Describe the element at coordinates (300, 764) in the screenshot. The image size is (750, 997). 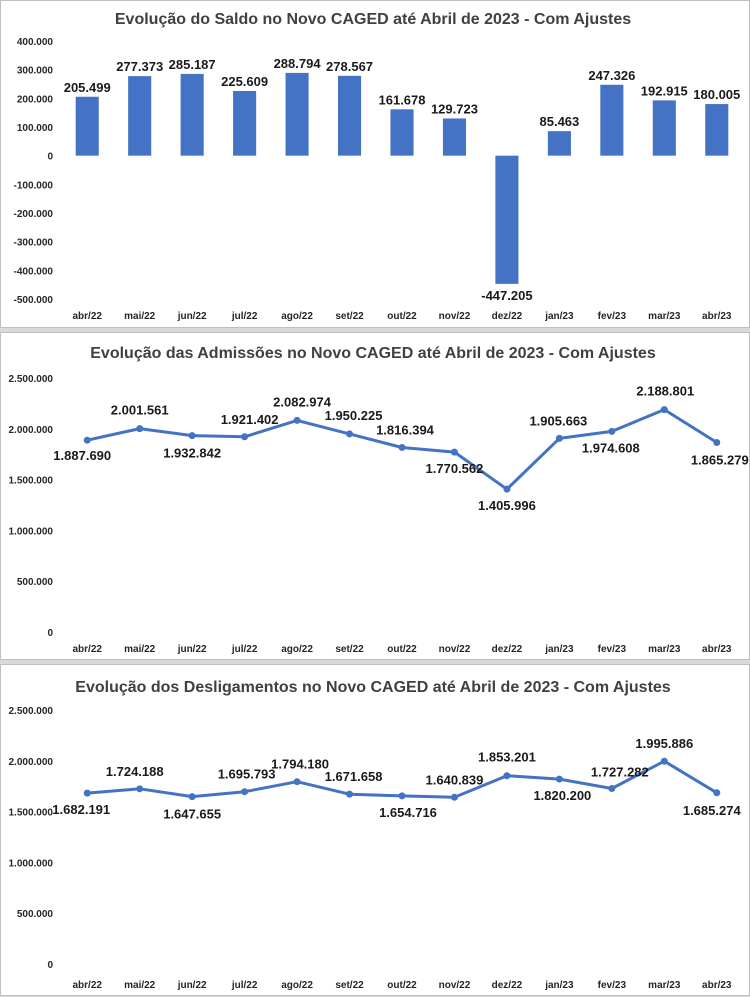
I see `data-label: 1.794.180` at that location.